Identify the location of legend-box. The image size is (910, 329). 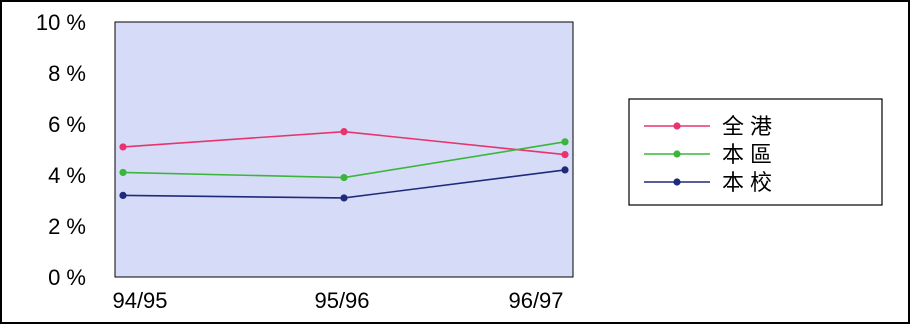
(755, 152).